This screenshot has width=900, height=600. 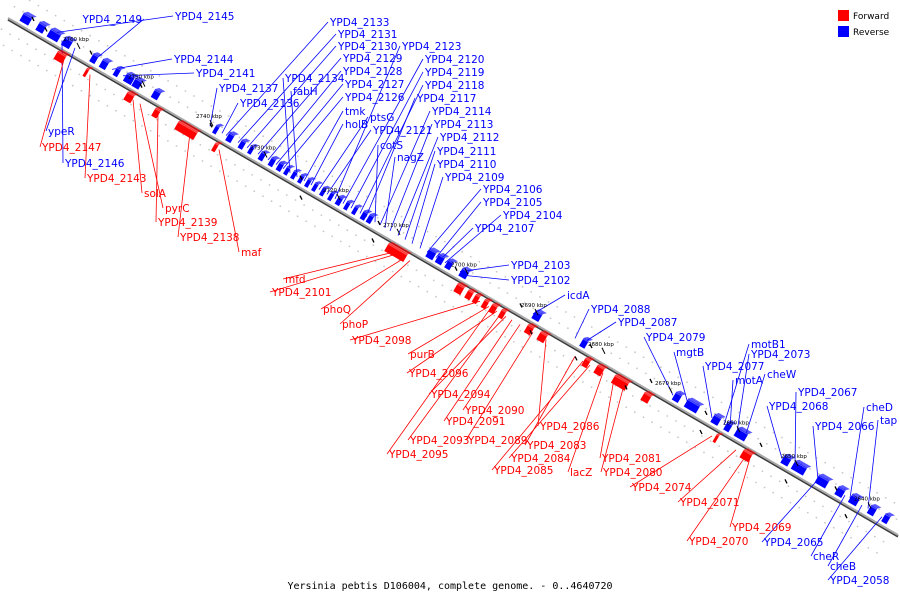 What do you see at coordinates (718, 542) in the screenshot?
I see `gene-label: YPD4_2070` at bounding box center [718, 542].